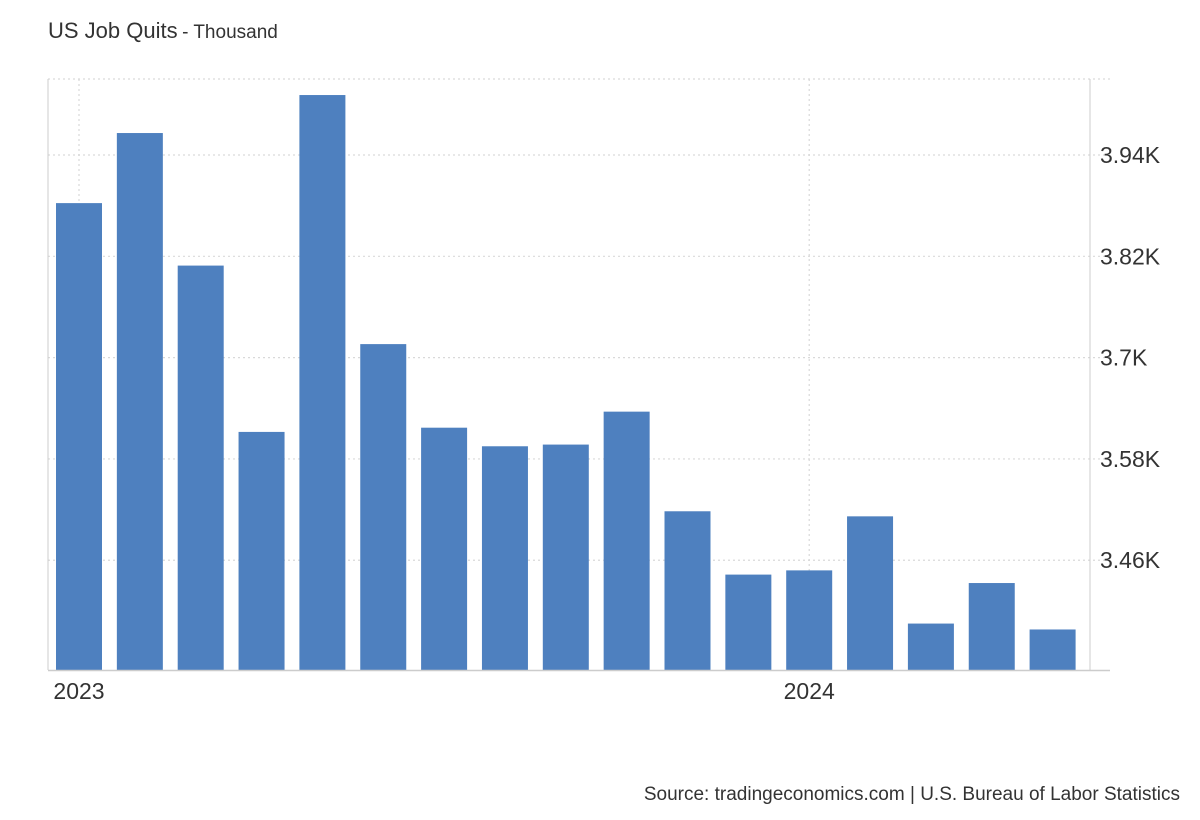 Image resolution: width=1200 pixels, height=820 pixels. What do you see at coordinates (78, 691) in the screenshot?
I see `x-tick-label-0: 2023` at bounding box center [78, 691].